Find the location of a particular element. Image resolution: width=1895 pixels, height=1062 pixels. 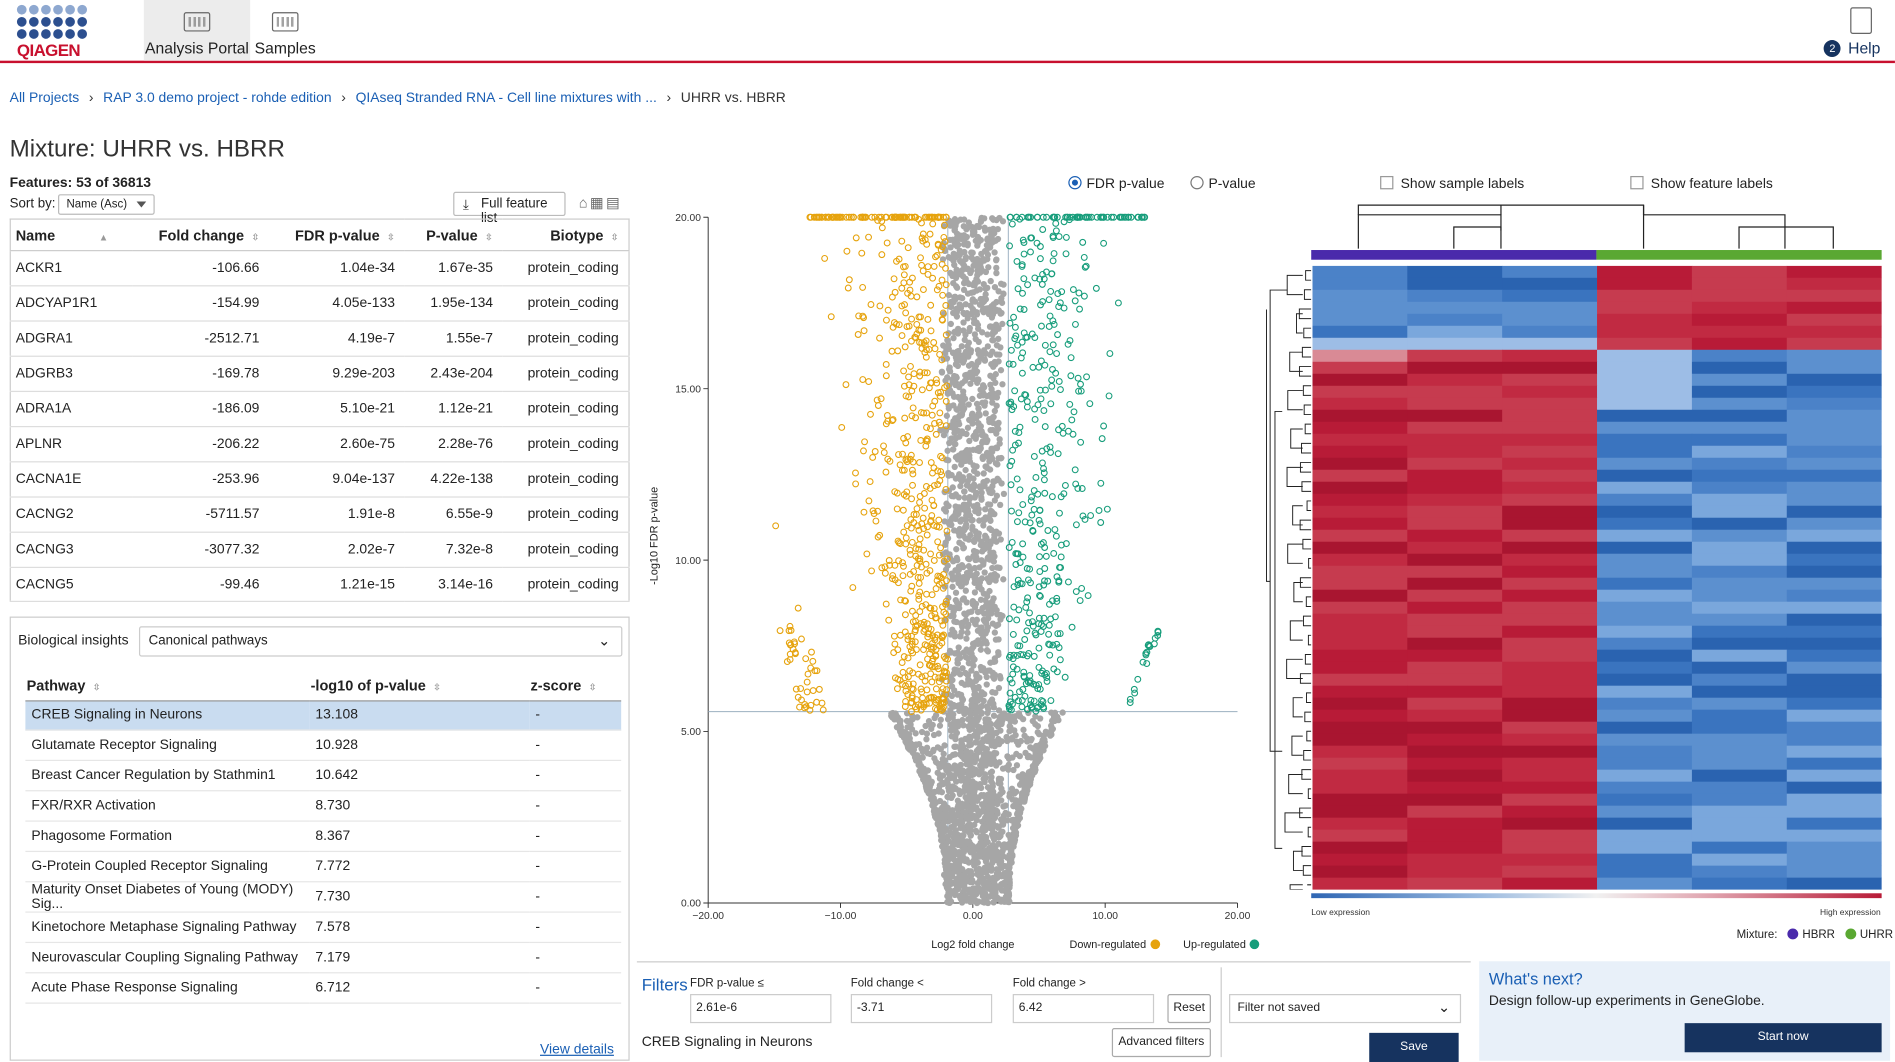

start-now-button: Start now is located at coordinates (1783, 1038).